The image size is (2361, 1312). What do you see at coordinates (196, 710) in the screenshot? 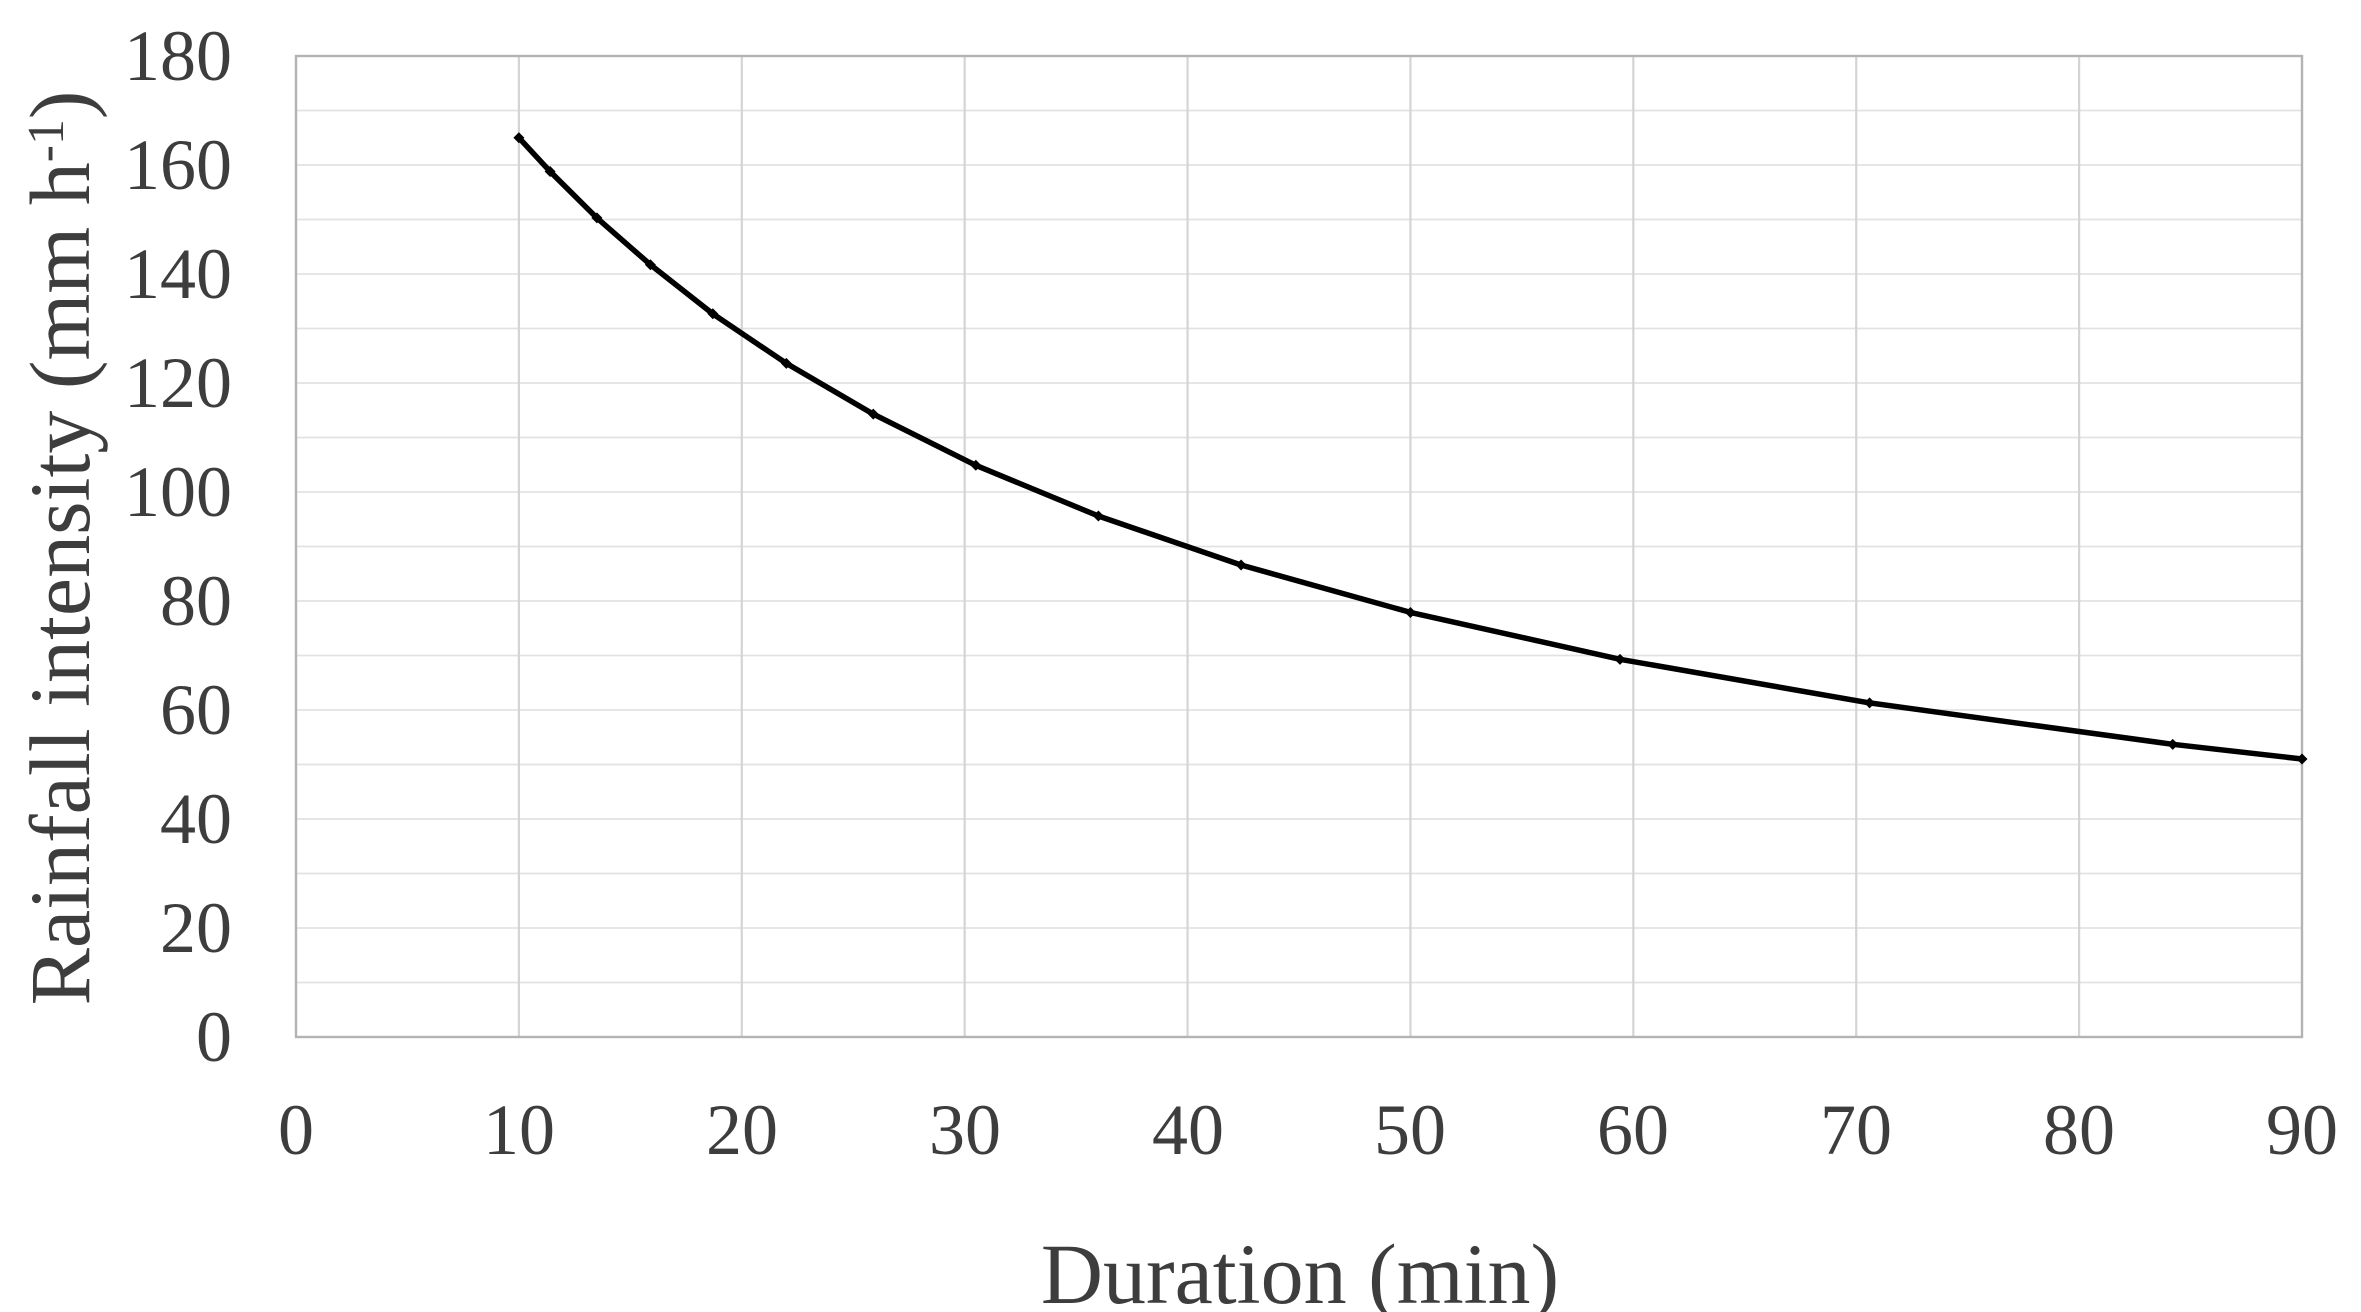
I see `y-tick-label: 60` at bounding box center [196, 710].